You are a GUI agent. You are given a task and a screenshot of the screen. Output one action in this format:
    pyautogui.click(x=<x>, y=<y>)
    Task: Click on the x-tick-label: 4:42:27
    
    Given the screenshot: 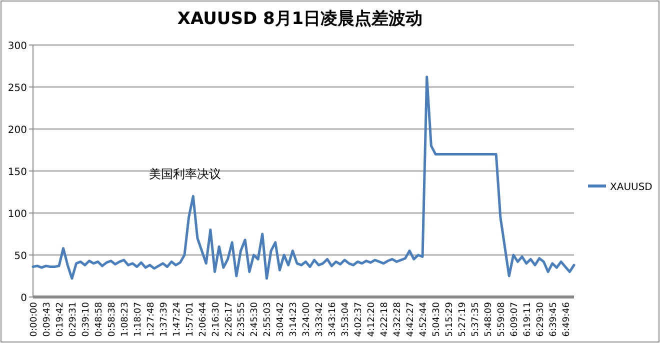 What is the action you would take?
    pyautogui.click(x=411, y=319)
    